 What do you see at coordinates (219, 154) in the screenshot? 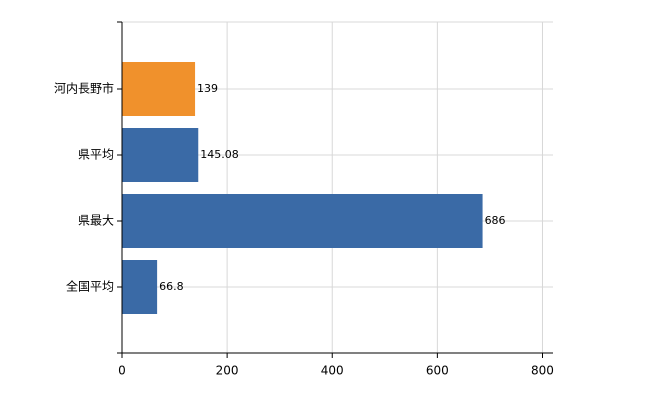
I see `value-label: 145.08` at bounding box center [219, 154].